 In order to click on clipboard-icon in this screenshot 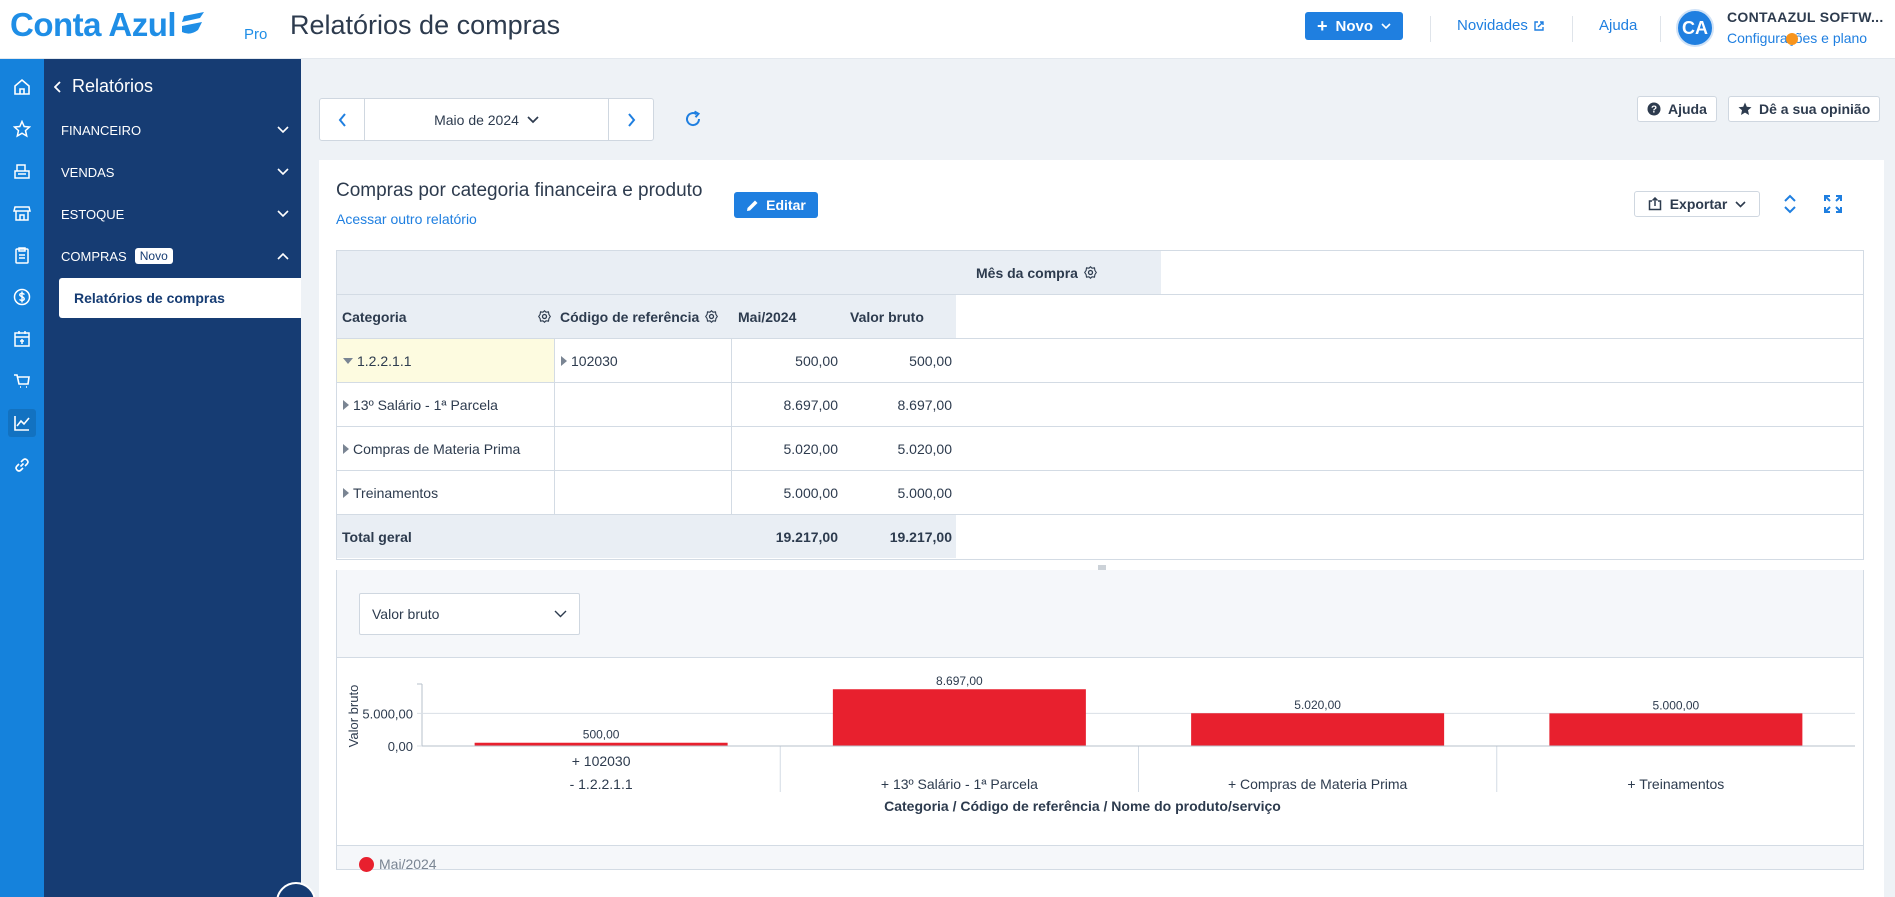, I will do `click(22, 255)`.